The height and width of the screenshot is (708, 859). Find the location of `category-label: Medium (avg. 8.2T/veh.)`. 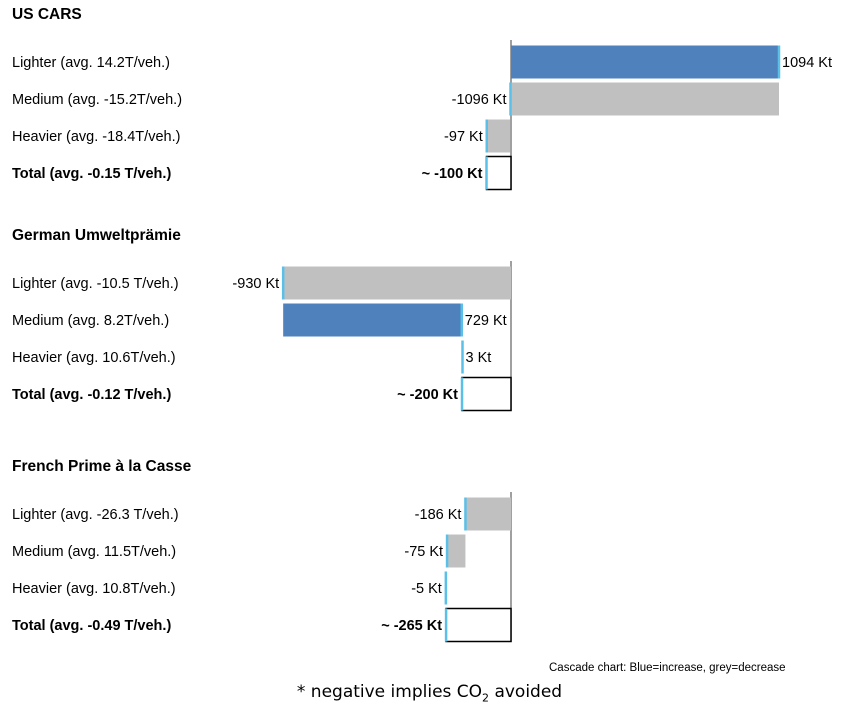

category-label: Medium (avg. 8.2T/veh.) is located at coordinates (90, 321).